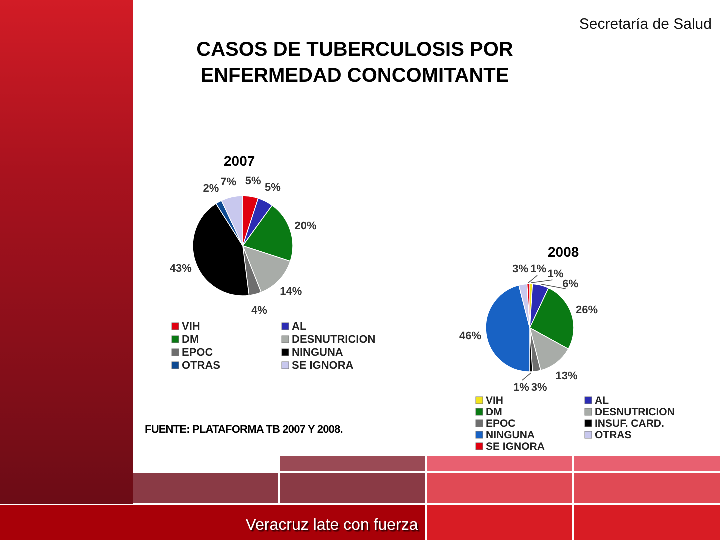 Image resolution: width=720 pixels, height=540 pixels. Describe the element at coordinates (240, 161) in the screenshot. I see `chart-subtitle: 2007` at that location.